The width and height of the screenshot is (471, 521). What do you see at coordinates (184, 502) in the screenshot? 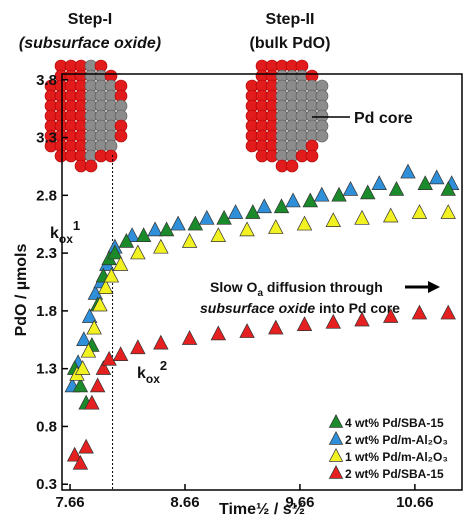
I see `x-tick-label: 8.66` at bounding box center [184, 502].